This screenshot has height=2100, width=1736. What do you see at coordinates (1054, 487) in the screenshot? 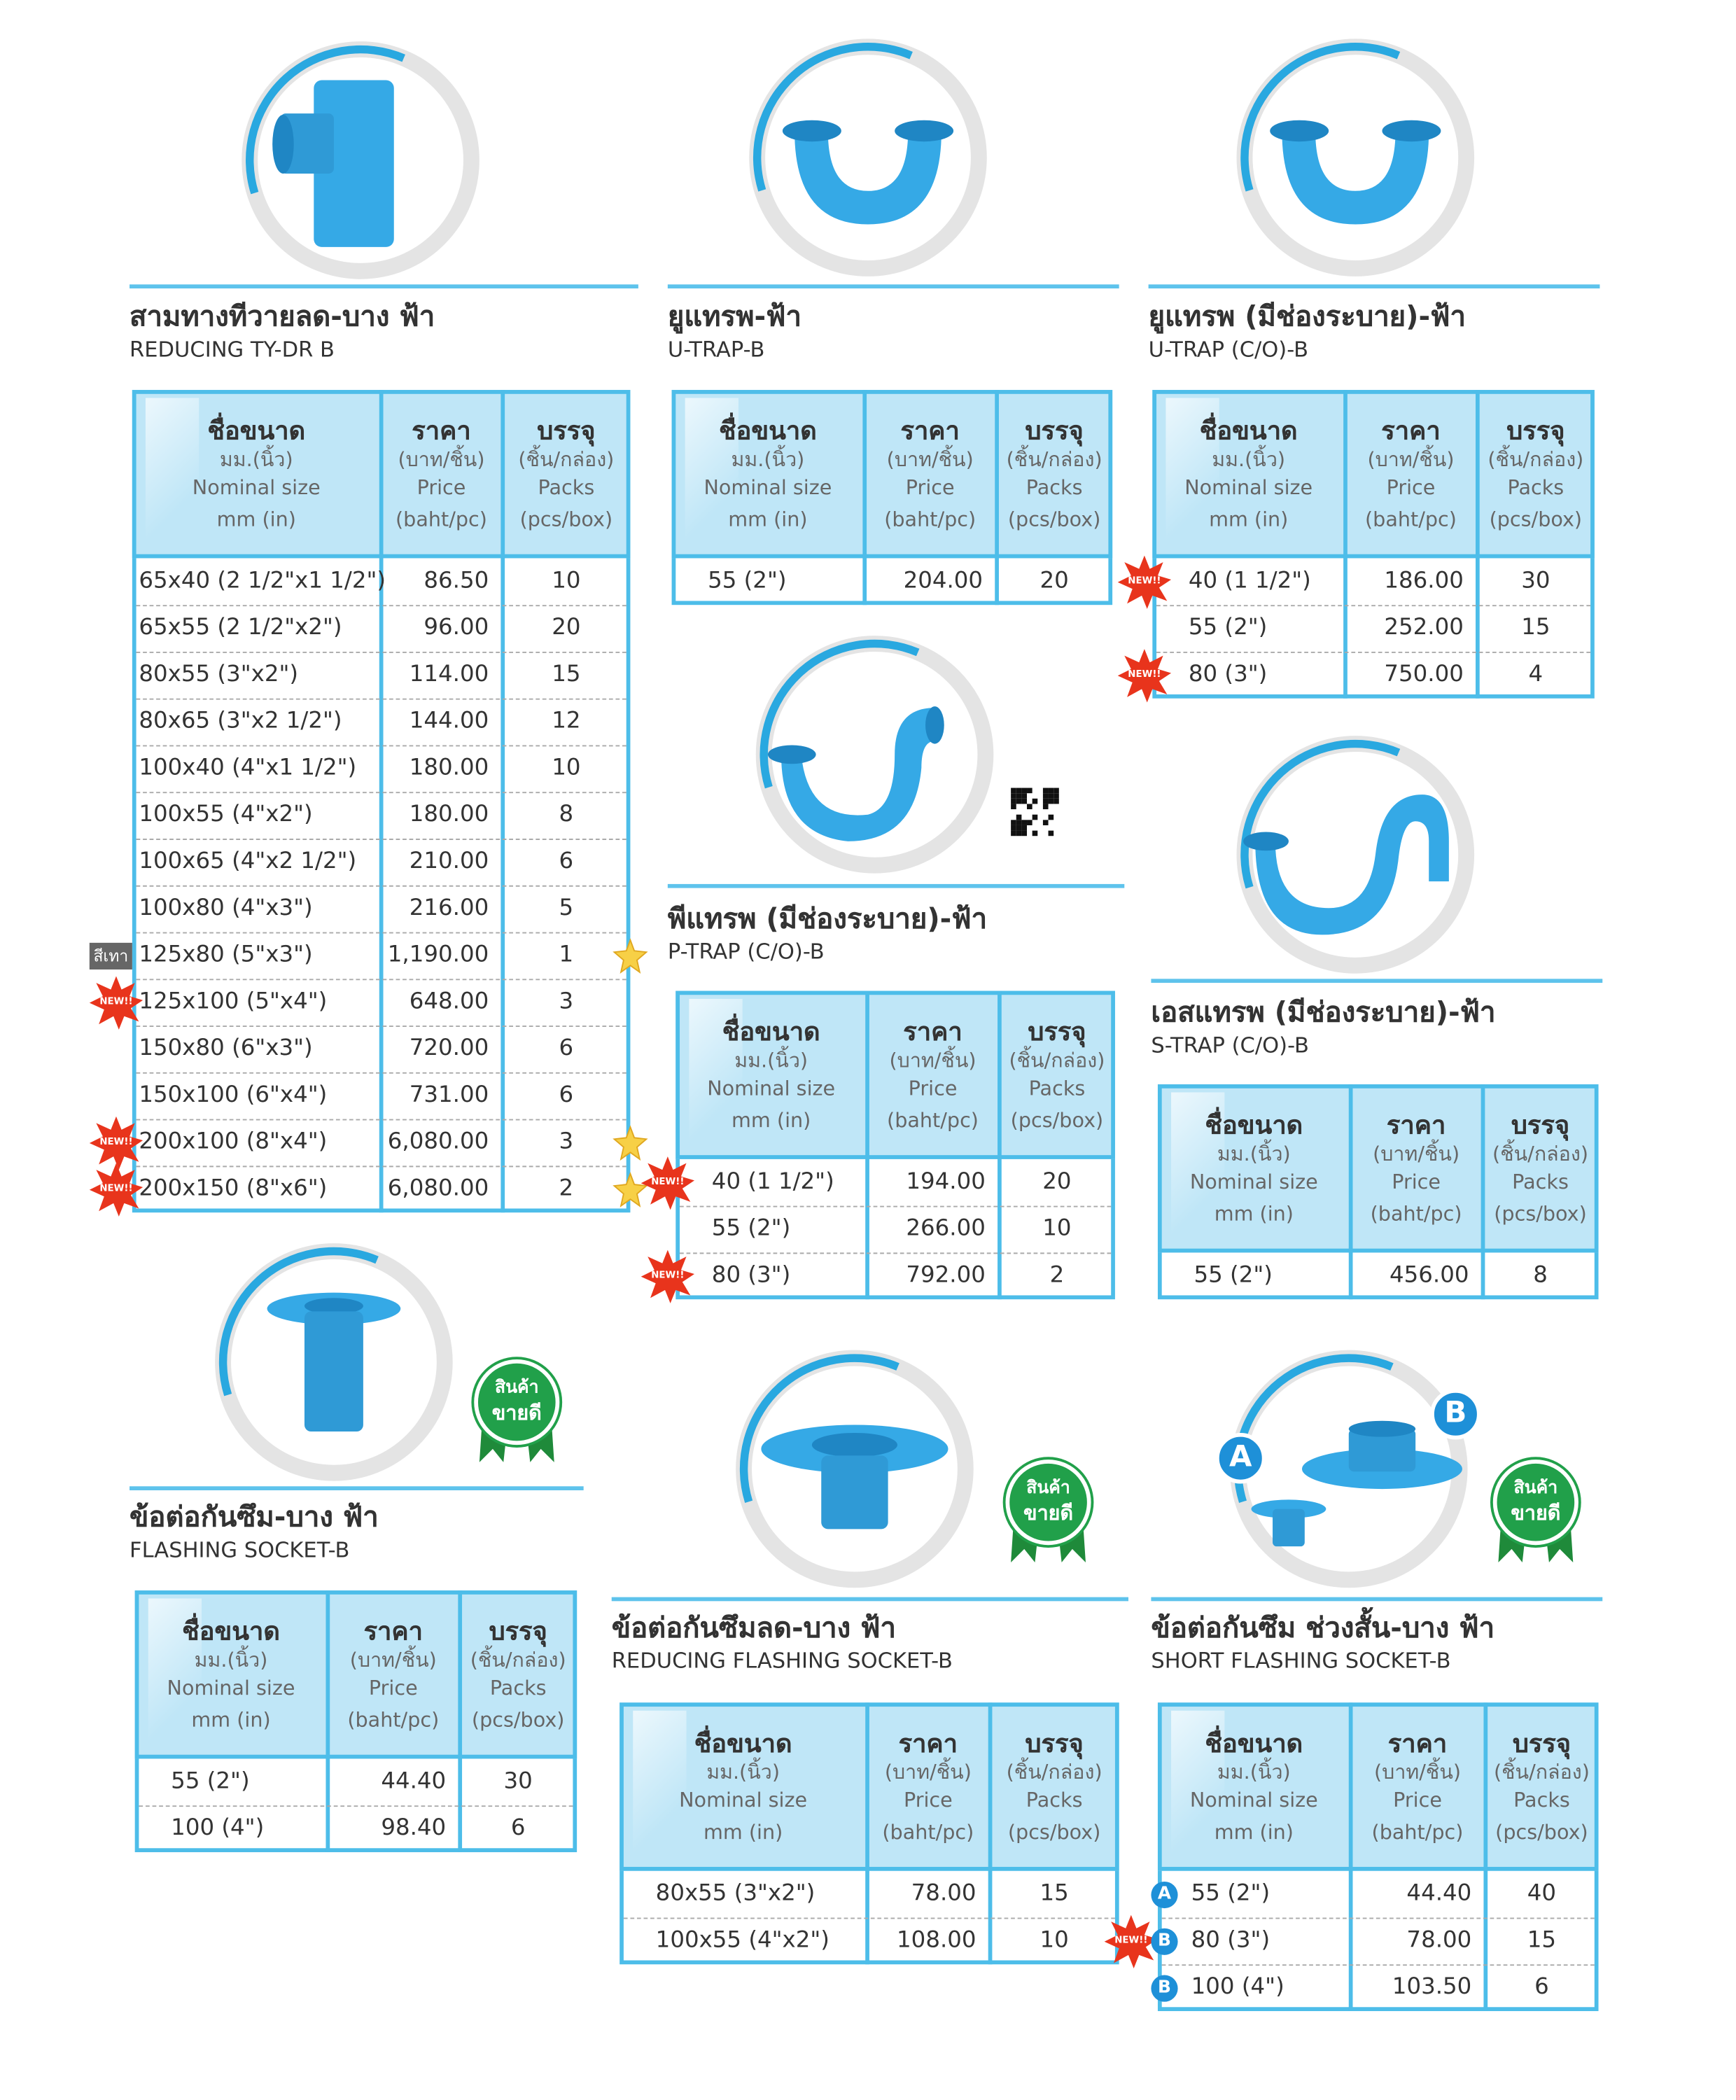
I see `header-text: Packs` at bounding box center [1054, 487].